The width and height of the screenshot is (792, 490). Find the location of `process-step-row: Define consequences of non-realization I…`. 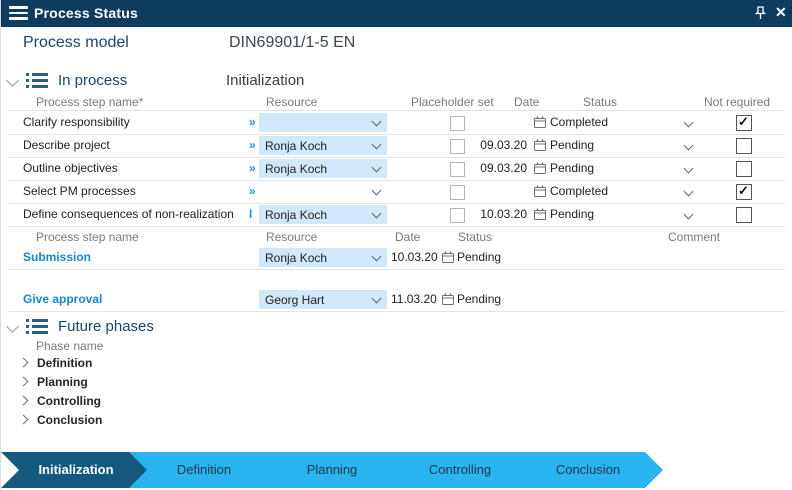

process-step-row: Define consequences of non-realization I… is located at coordinates (396, 214).